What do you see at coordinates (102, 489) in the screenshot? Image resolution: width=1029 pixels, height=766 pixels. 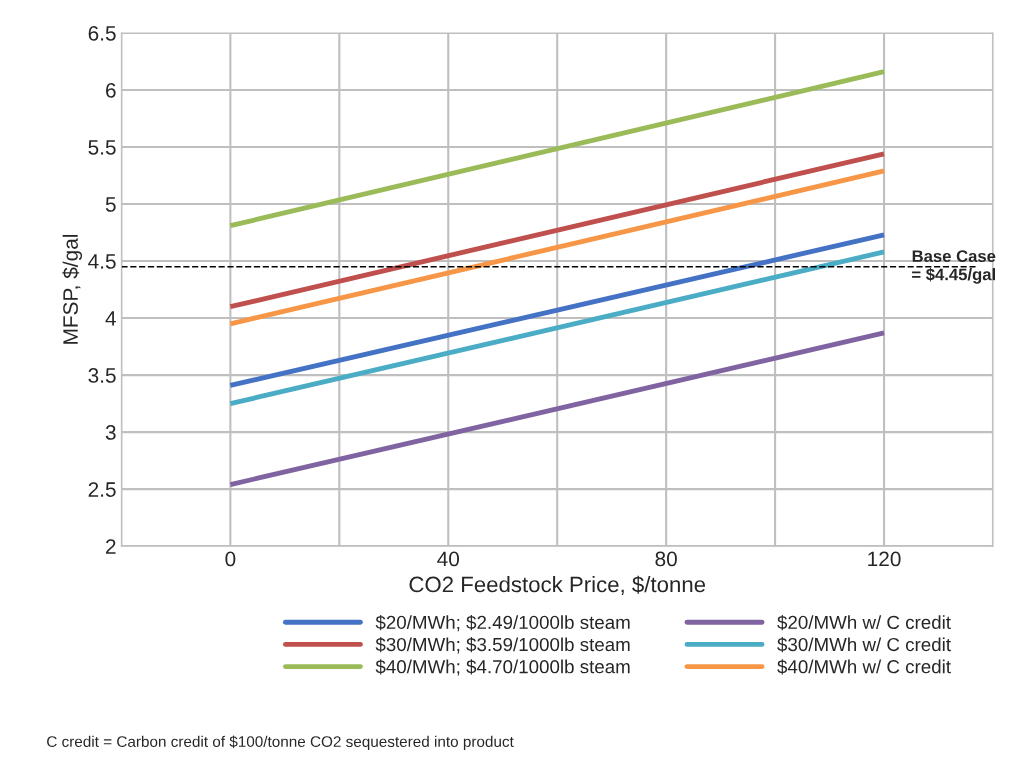 I see `y-tick-label: 2.5` at bounding box center [102, 489].